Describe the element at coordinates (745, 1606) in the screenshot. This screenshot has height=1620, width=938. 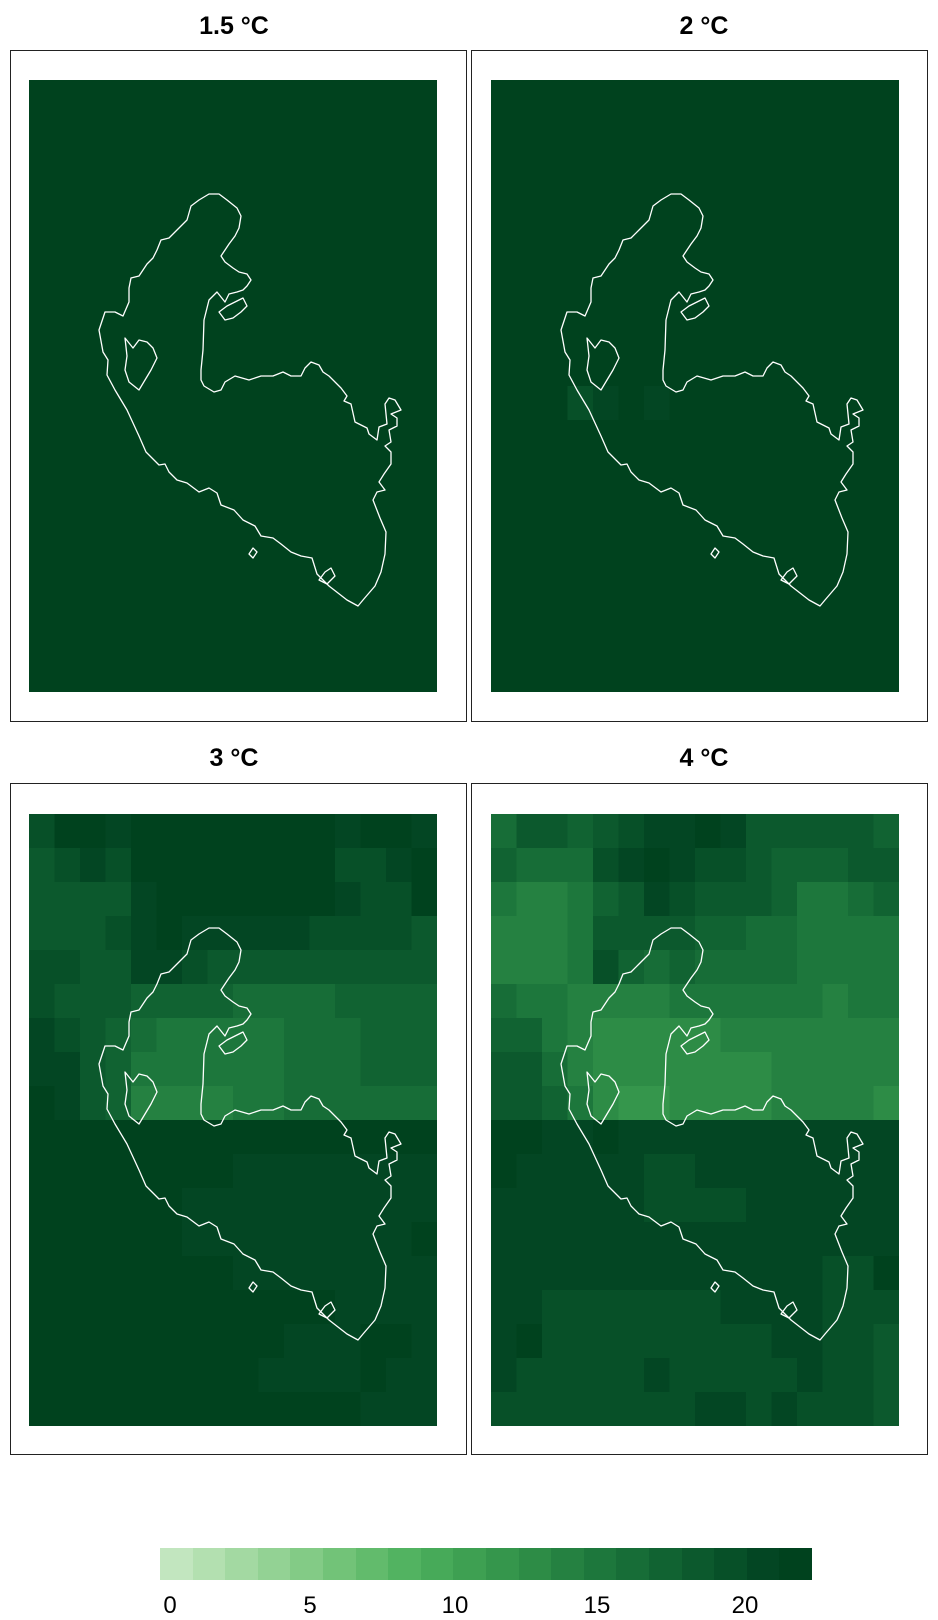
I see `legend-tick-label: 20` at that location.